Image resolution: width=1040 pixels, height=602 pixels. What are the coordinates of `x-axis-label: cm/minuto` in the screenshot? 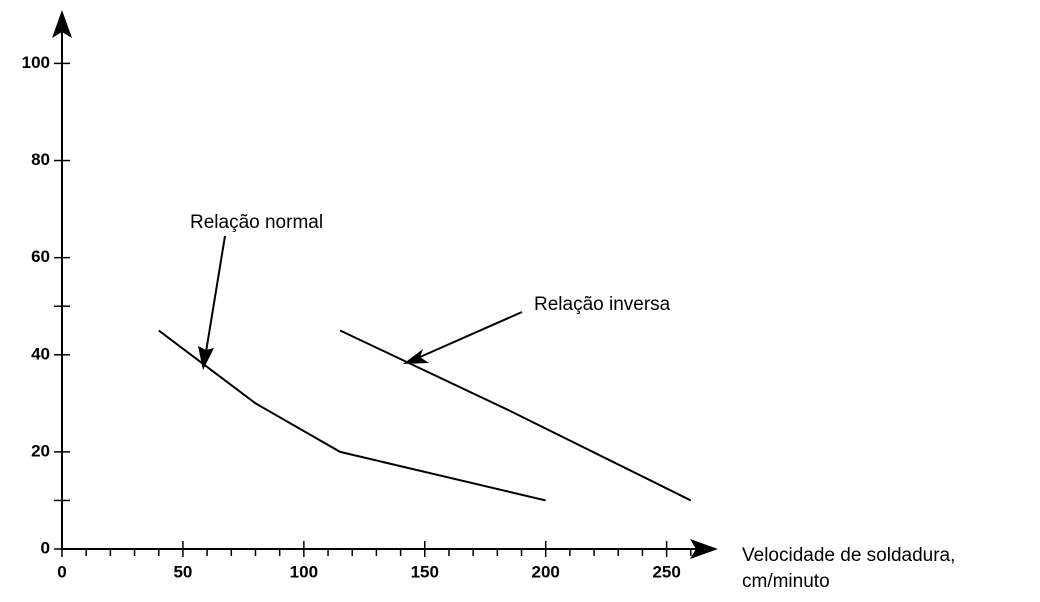 It's located at (786, 581).